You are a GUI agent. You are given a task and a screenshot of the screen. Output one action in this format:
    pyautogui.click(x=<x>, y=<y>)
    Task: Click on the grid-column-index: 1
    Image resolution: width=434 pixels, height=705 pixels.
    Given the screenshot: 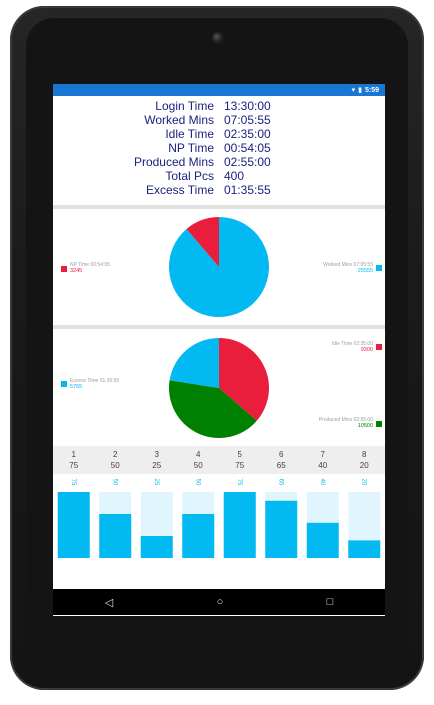 What is the action you would take?
    pyautogui.click(x=73, y=454)
    